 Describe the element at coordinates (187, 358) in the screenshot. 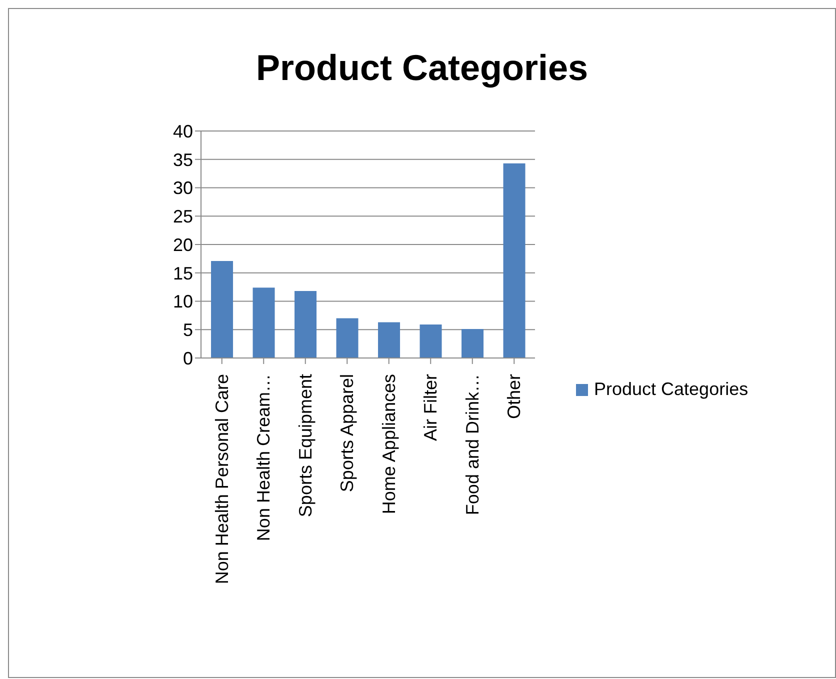

I see `y-tick-label: 0` at that location.